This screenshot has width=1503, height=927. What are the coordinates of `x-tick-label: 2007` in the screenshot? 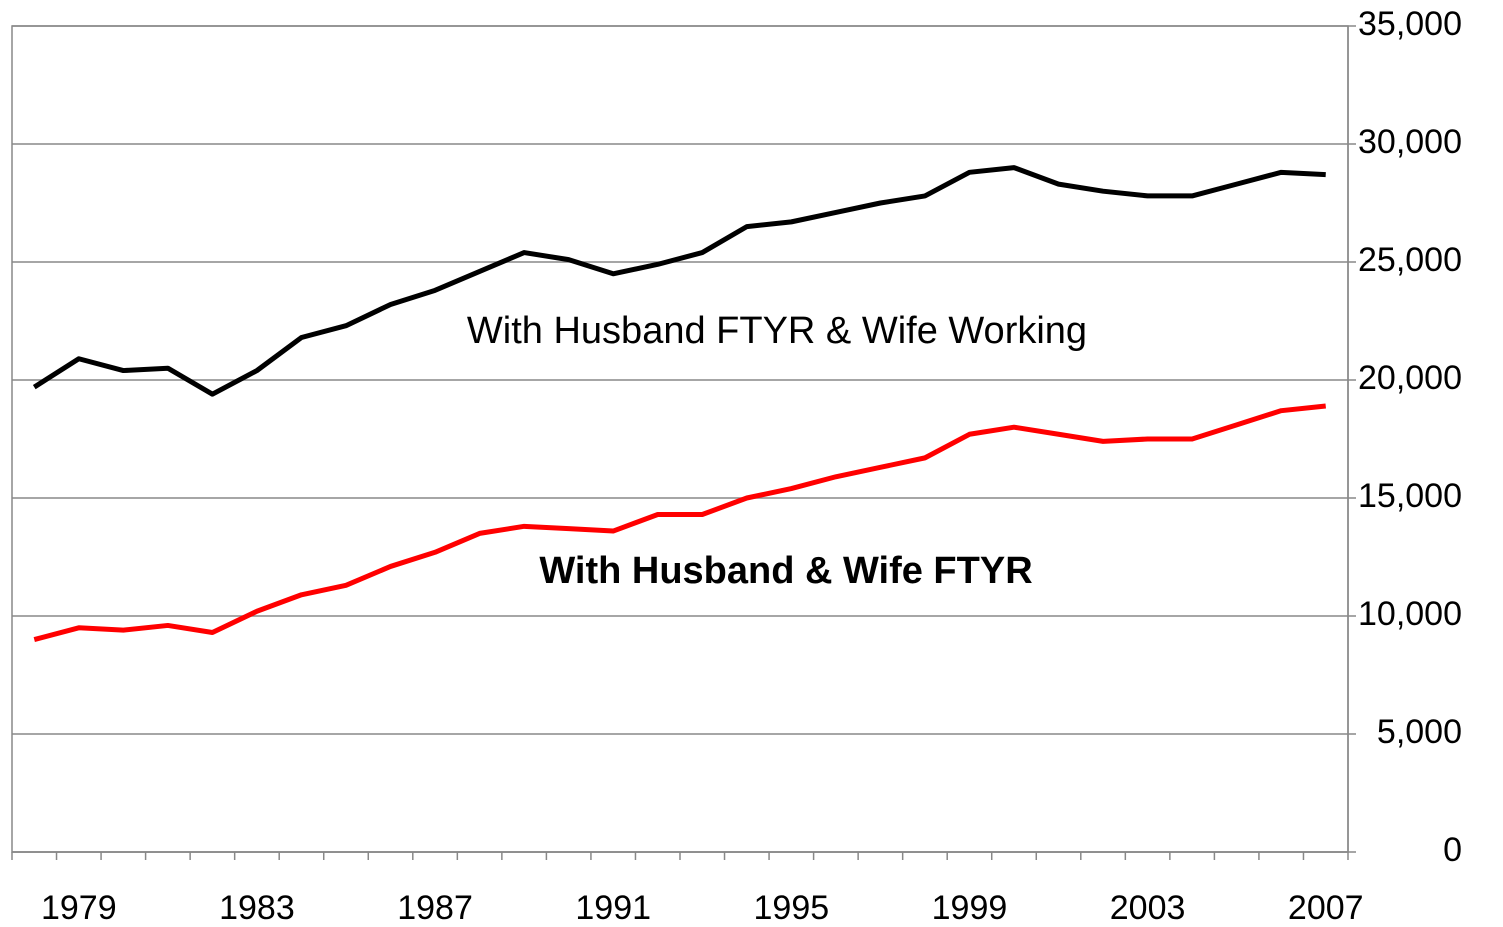 It's located at (1326, 908).